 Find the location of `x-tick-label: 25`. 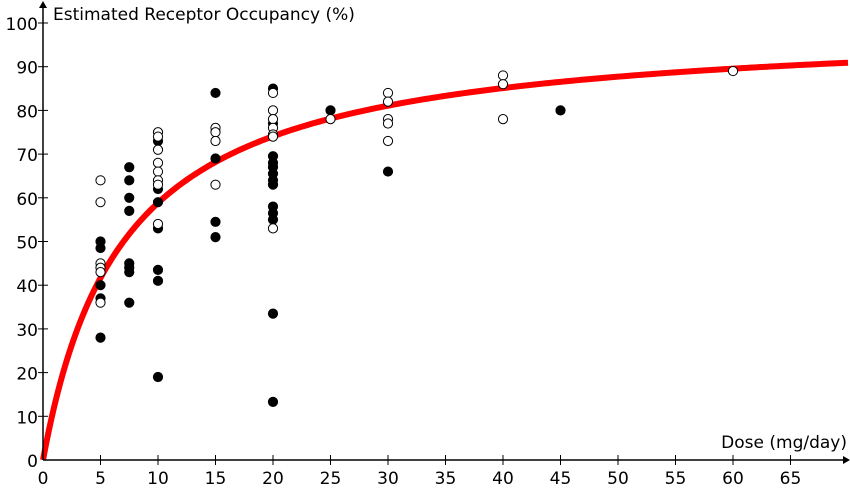

x-tick-label: 25 is located at coordinates (331, 478).